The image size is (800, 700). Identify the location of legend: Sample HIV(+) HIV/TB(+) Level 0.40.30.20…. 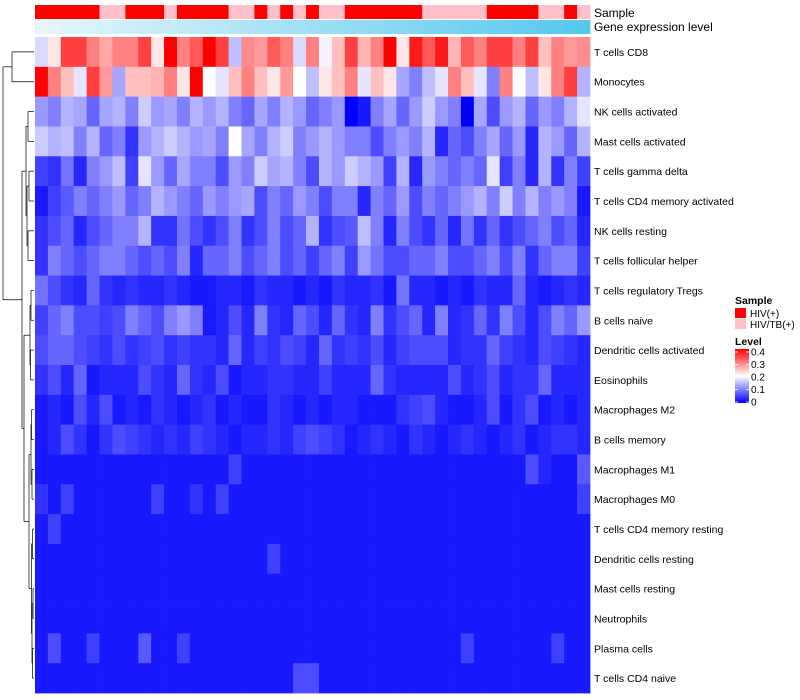
(765, 352).